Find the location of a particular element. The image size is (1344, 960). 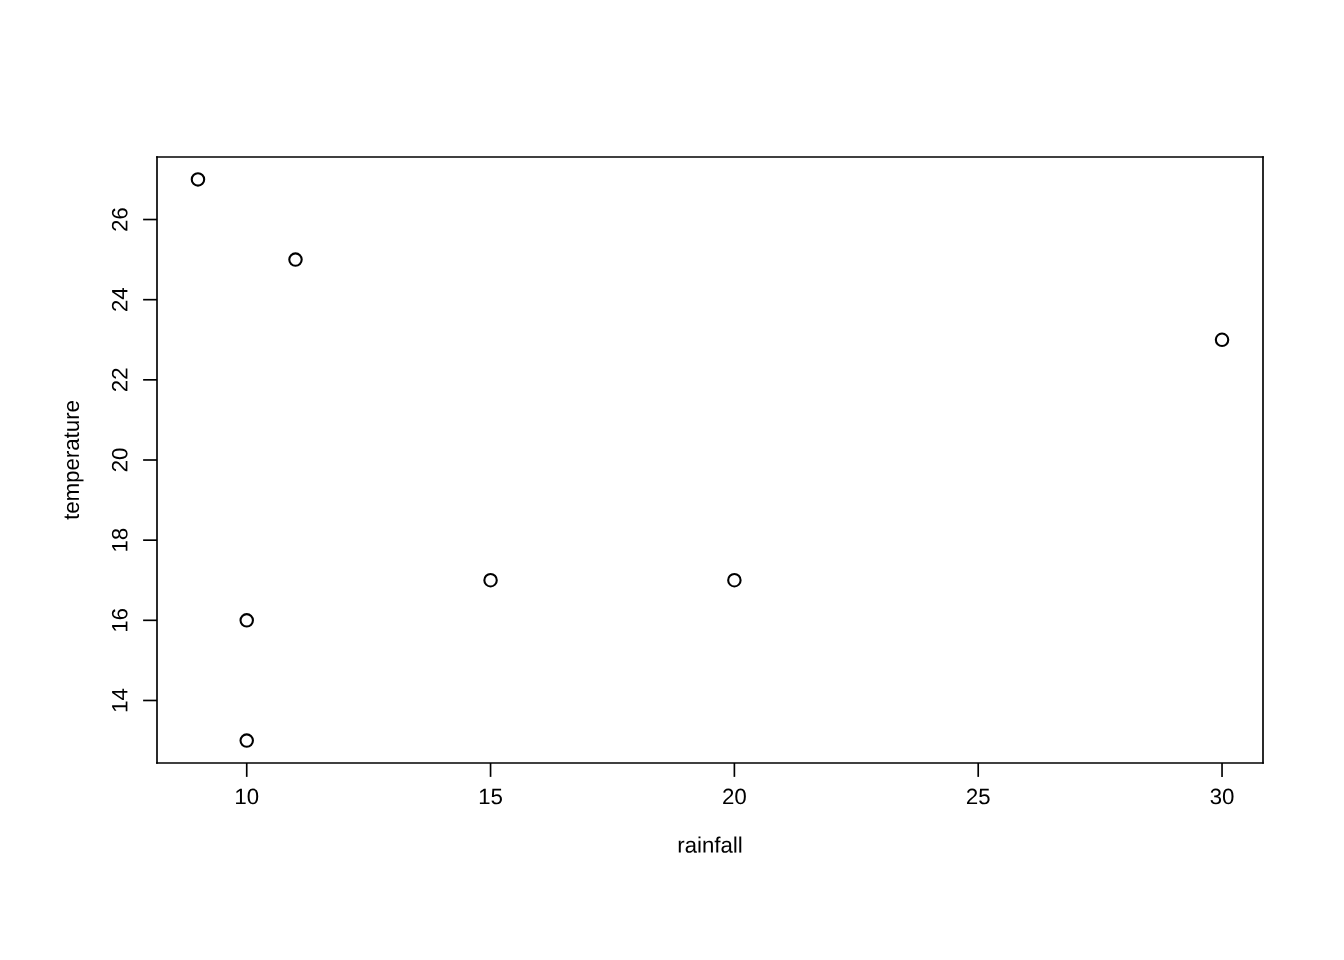

y-tick-label: 20 is located at coordinates (119, 460).